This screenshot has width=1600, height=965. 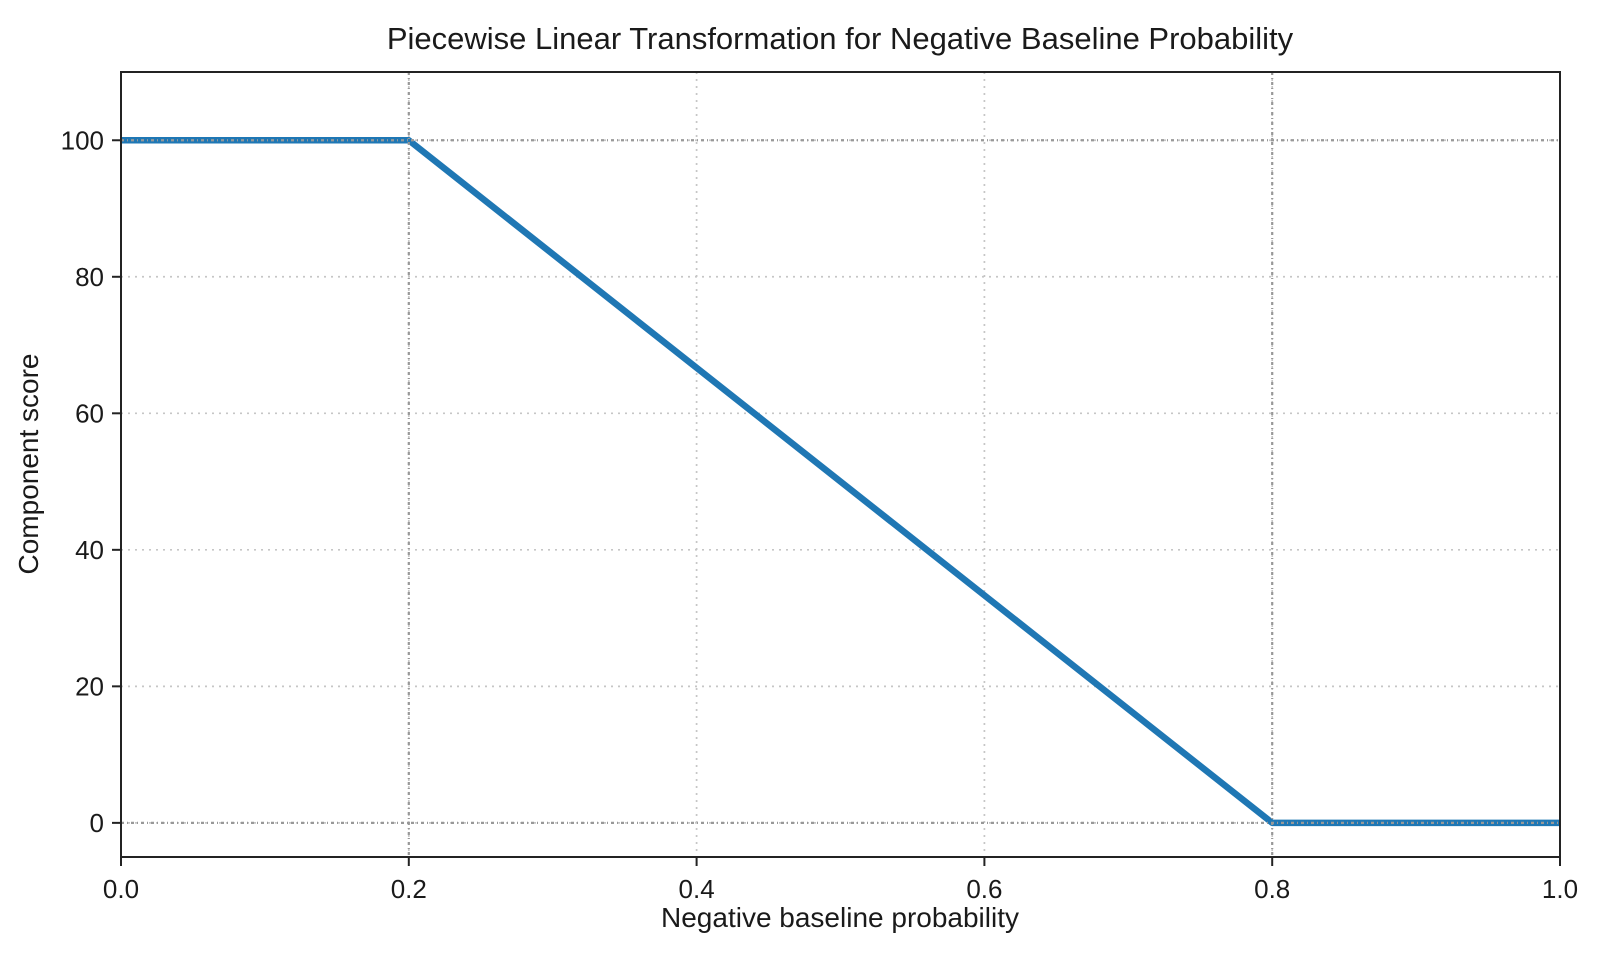 What do you see at coordinates (1560, 889) in the screenshot?
I see `x-tick-label: 1.0` at bounding box center [1560, 889].